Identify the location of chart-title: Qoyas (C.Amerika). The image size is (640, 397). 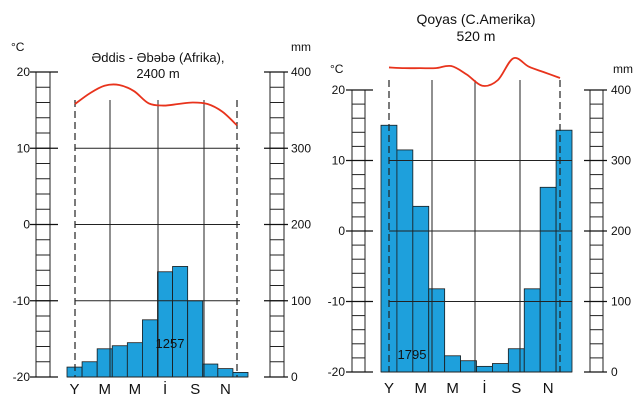
(475, 19).